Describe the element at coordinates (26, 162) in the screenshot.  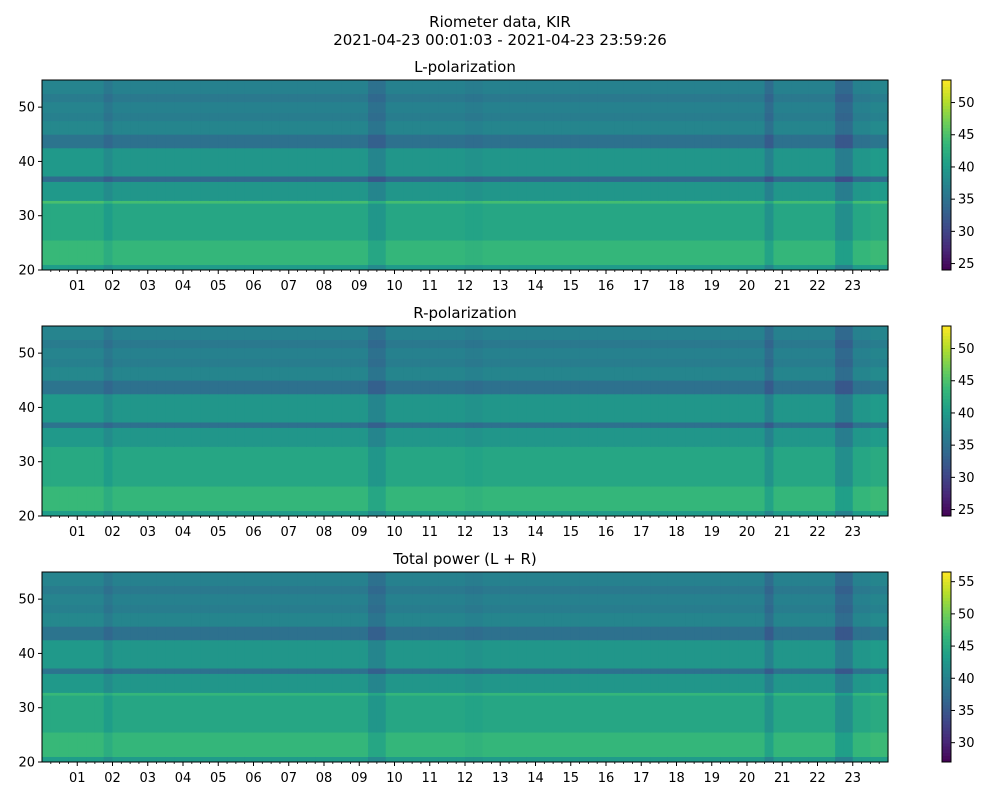
I see `y-tick-label: 40` at that location.